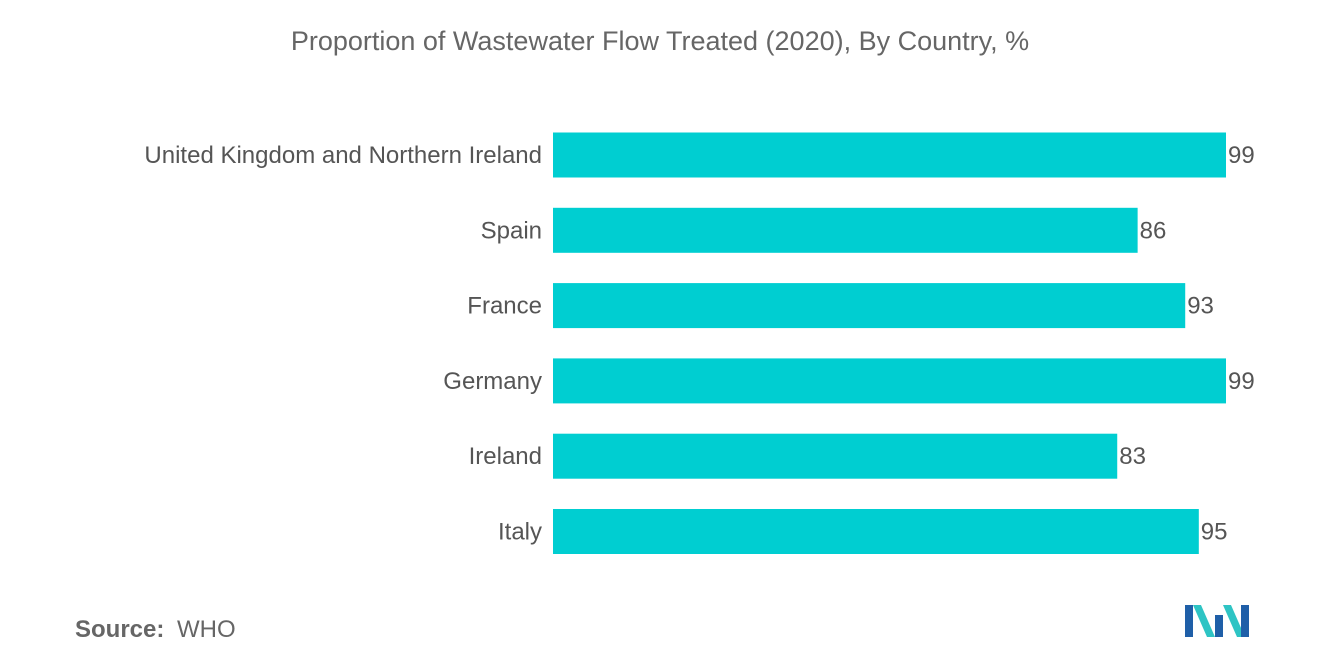 This screenshot has height=665, width=1320. Describe the element at coordinates (343, 155) in the screenshot. I see `category-label: United Kingdom and Northern Ireland` at that location.